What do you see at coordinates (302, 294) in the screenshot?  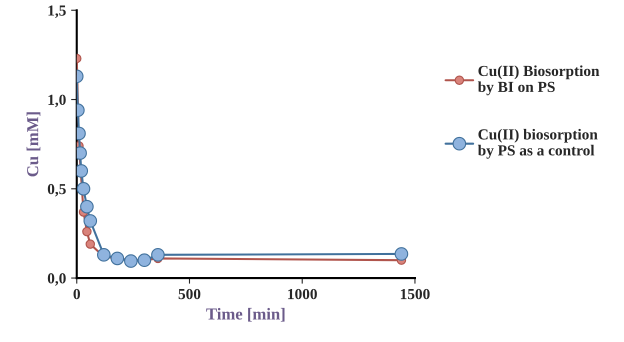 I see `x-tick-label: 1000` at bounding box center [302, 294].